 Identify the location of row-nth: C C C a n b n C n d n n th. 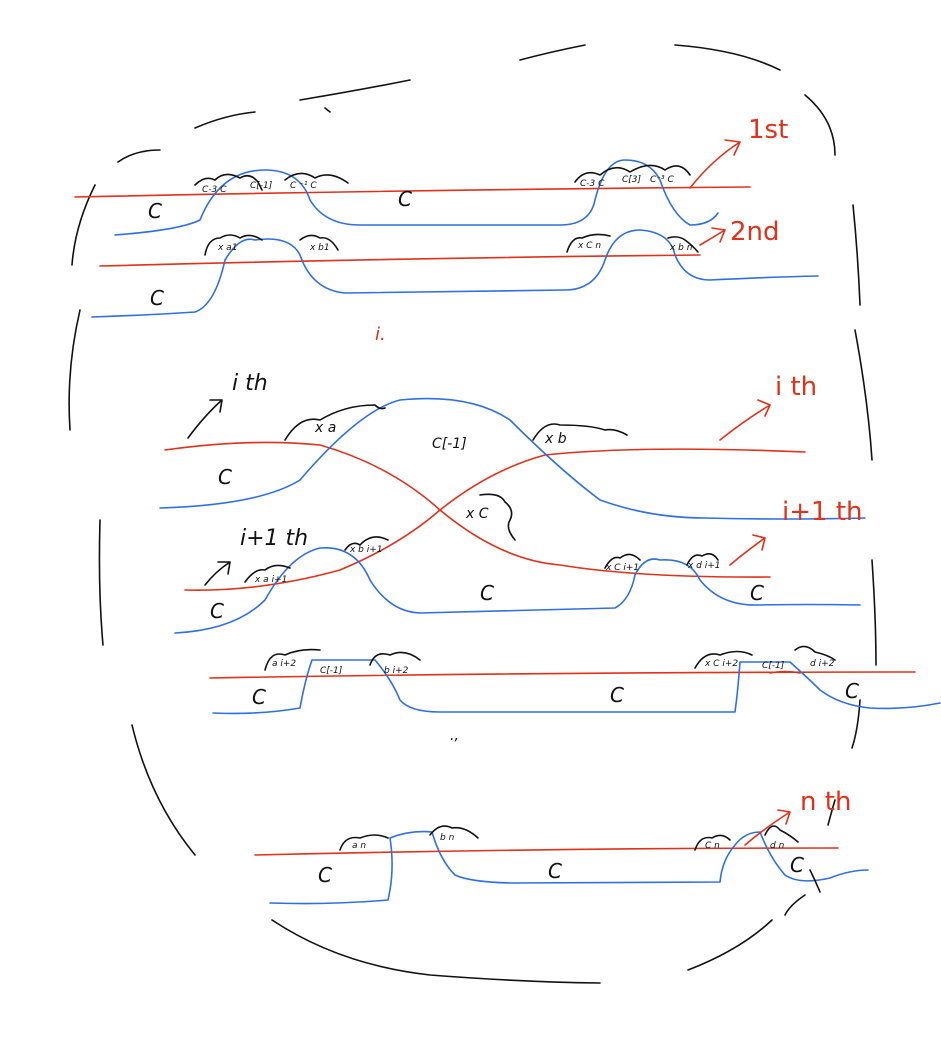
(561, 845).